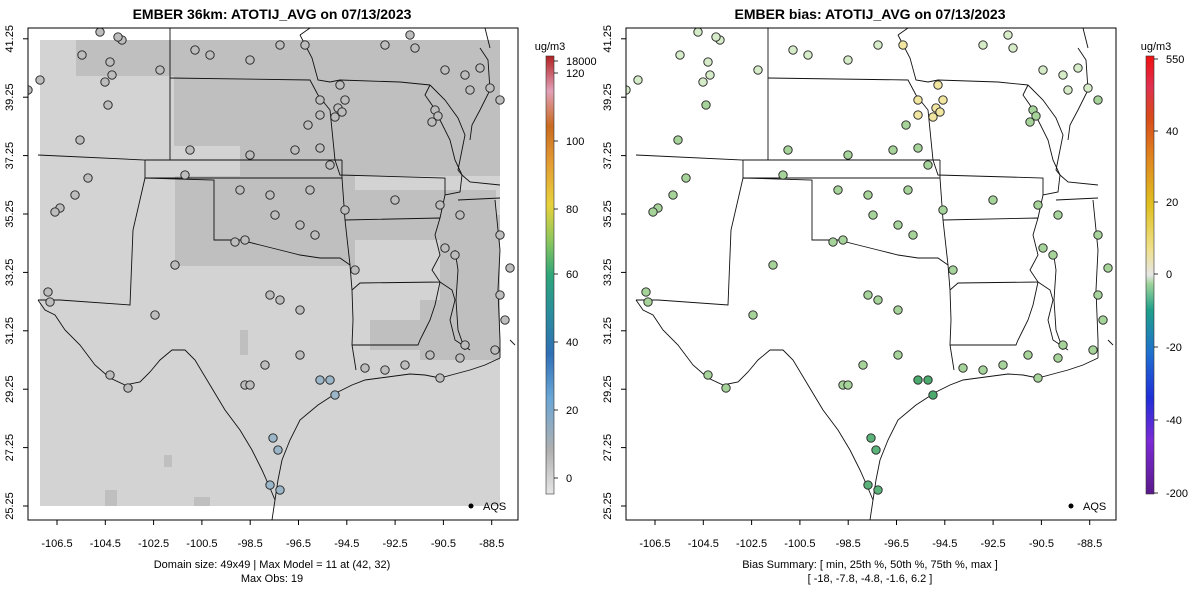 The width and height of the screenshot is (1200, 600). Describe the element at coordinates (608, 331) in the screenshot. I see `y-tick-label: 31.25` at that location.